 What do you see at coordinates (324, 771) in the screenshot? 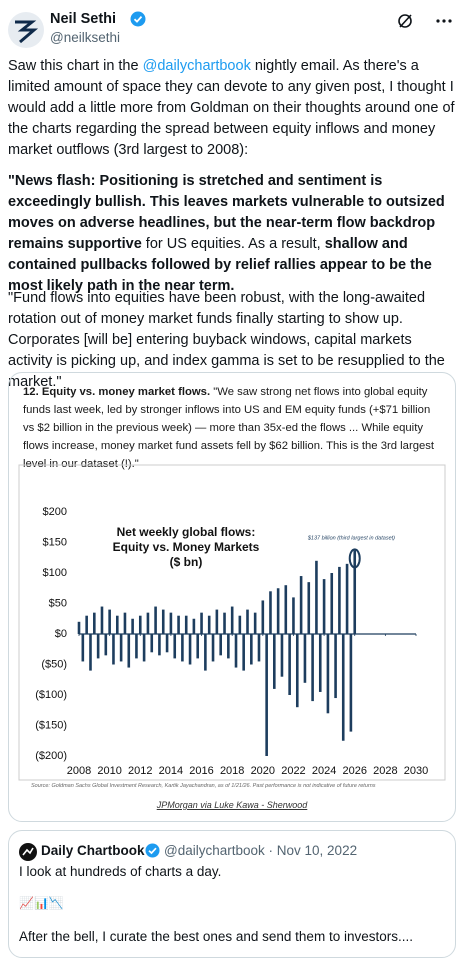
I see `x-tick-label: 2024` at bounding box center [324, 771].